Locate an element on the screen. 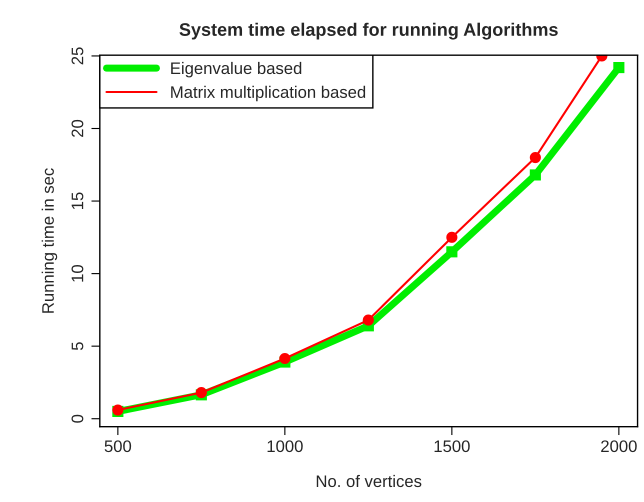 The height and width of the screenshot is (502, 644). x-axis-title: No. of vertices is located at coordinates (369, 481).